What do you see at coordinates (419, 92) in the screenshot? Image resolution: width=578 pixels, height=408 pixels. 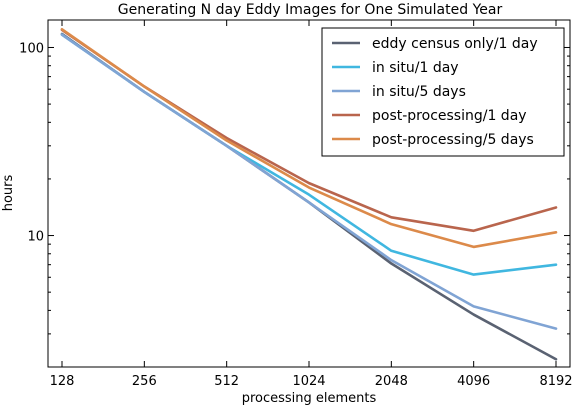 I see `legend-label-3: in situ/5 days` at bounding box center [419, 92].